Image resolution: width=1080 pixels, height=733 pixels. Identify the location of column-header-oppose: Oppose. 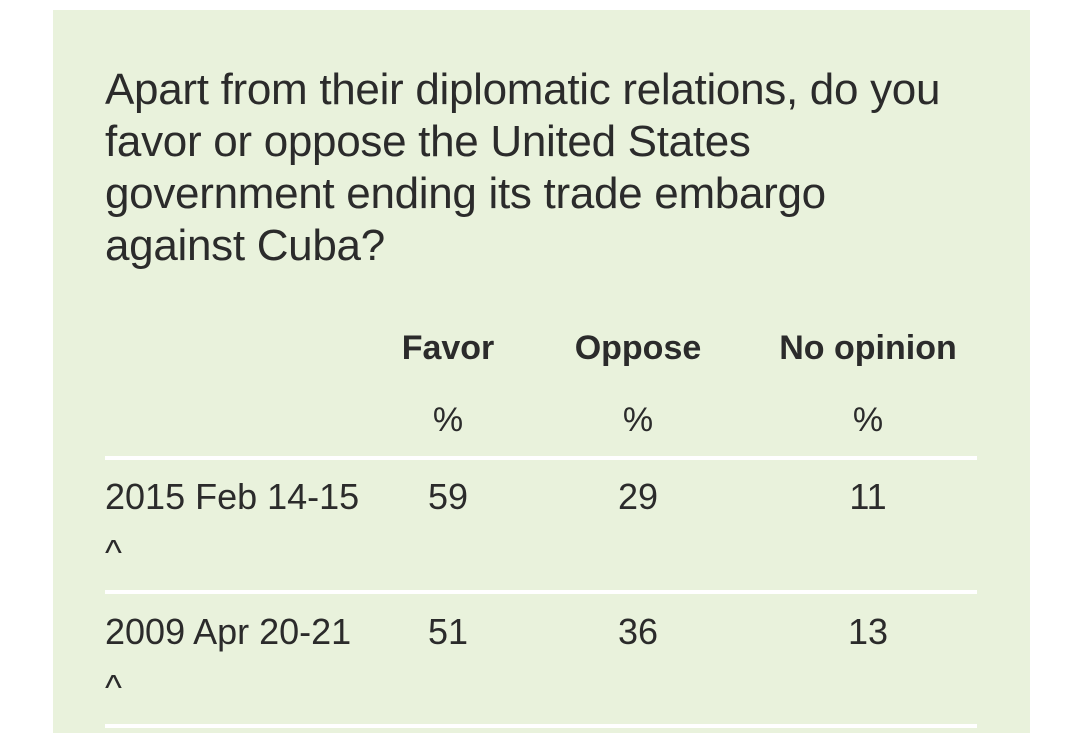
(638, 348).